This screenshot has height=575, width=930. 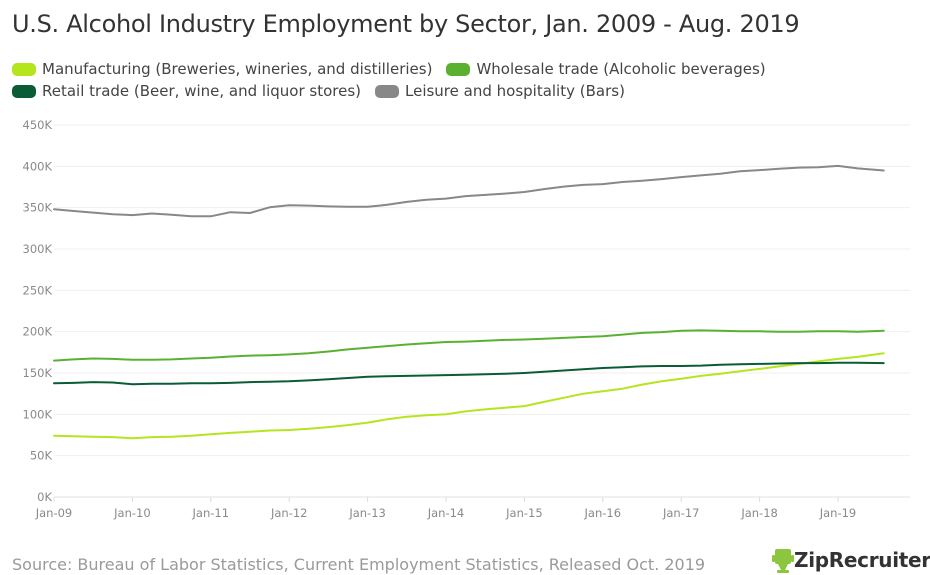 What do you see at coordinates (132, 513) in the screenshot?
I see `x-tick-label: Jan-10` at bounding box center [132, 513].